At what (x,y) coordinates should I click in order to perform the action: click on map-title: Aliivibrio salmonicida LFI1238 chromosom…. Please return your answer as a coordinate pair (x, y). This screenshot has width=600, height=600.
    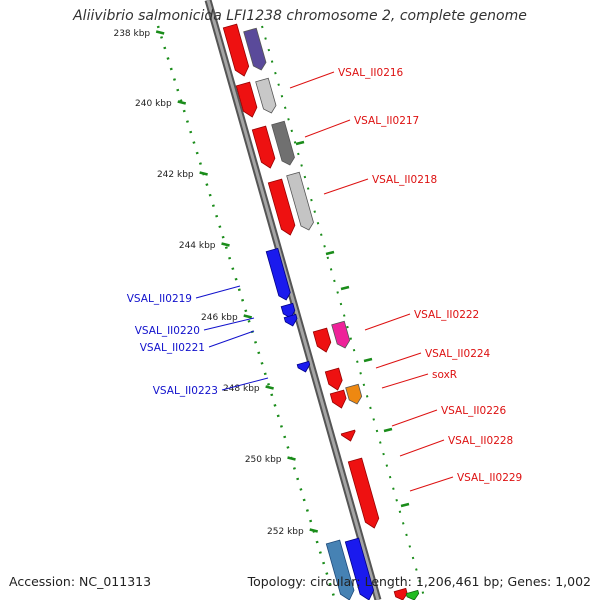
    Looking at the image, I should click on (300, 16).